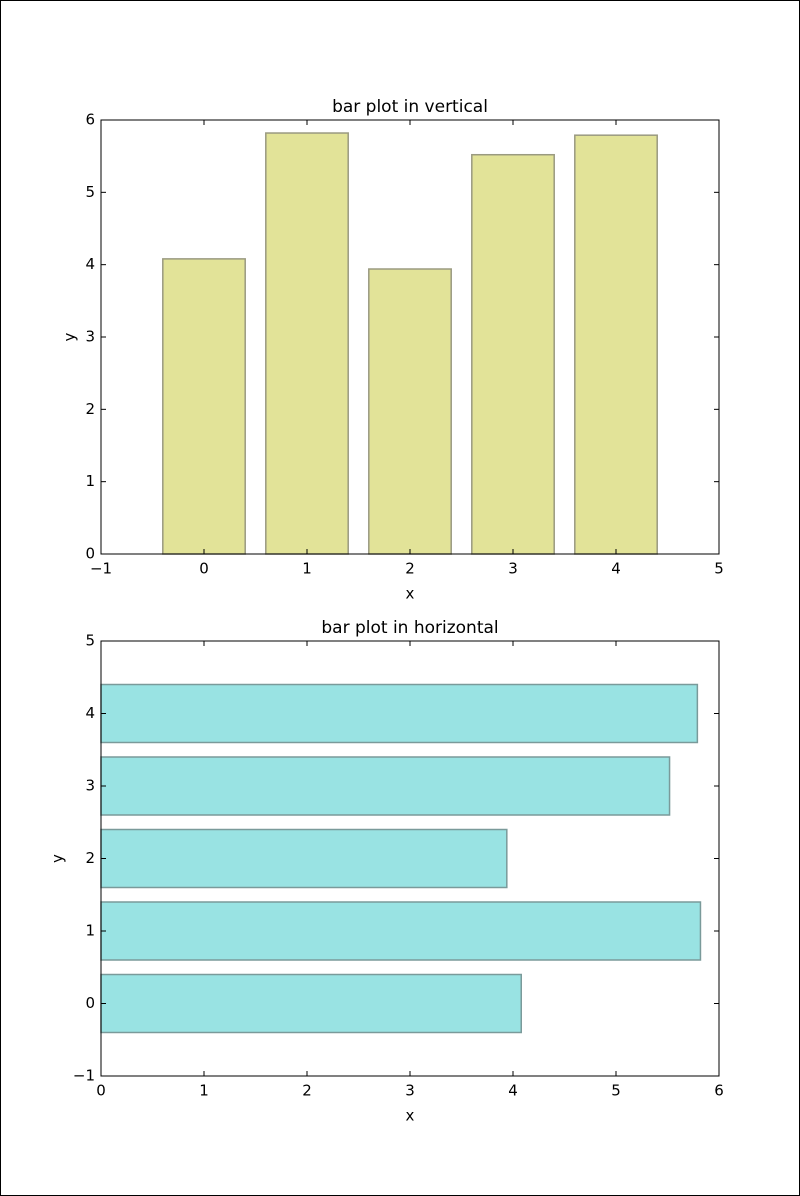 The width and height of the screenshot is (800, 1196). What do you see at coordinates (84, 1076) in the screenshot?
I see `y-tick-label: −1` at bounding box center [84, 1076].